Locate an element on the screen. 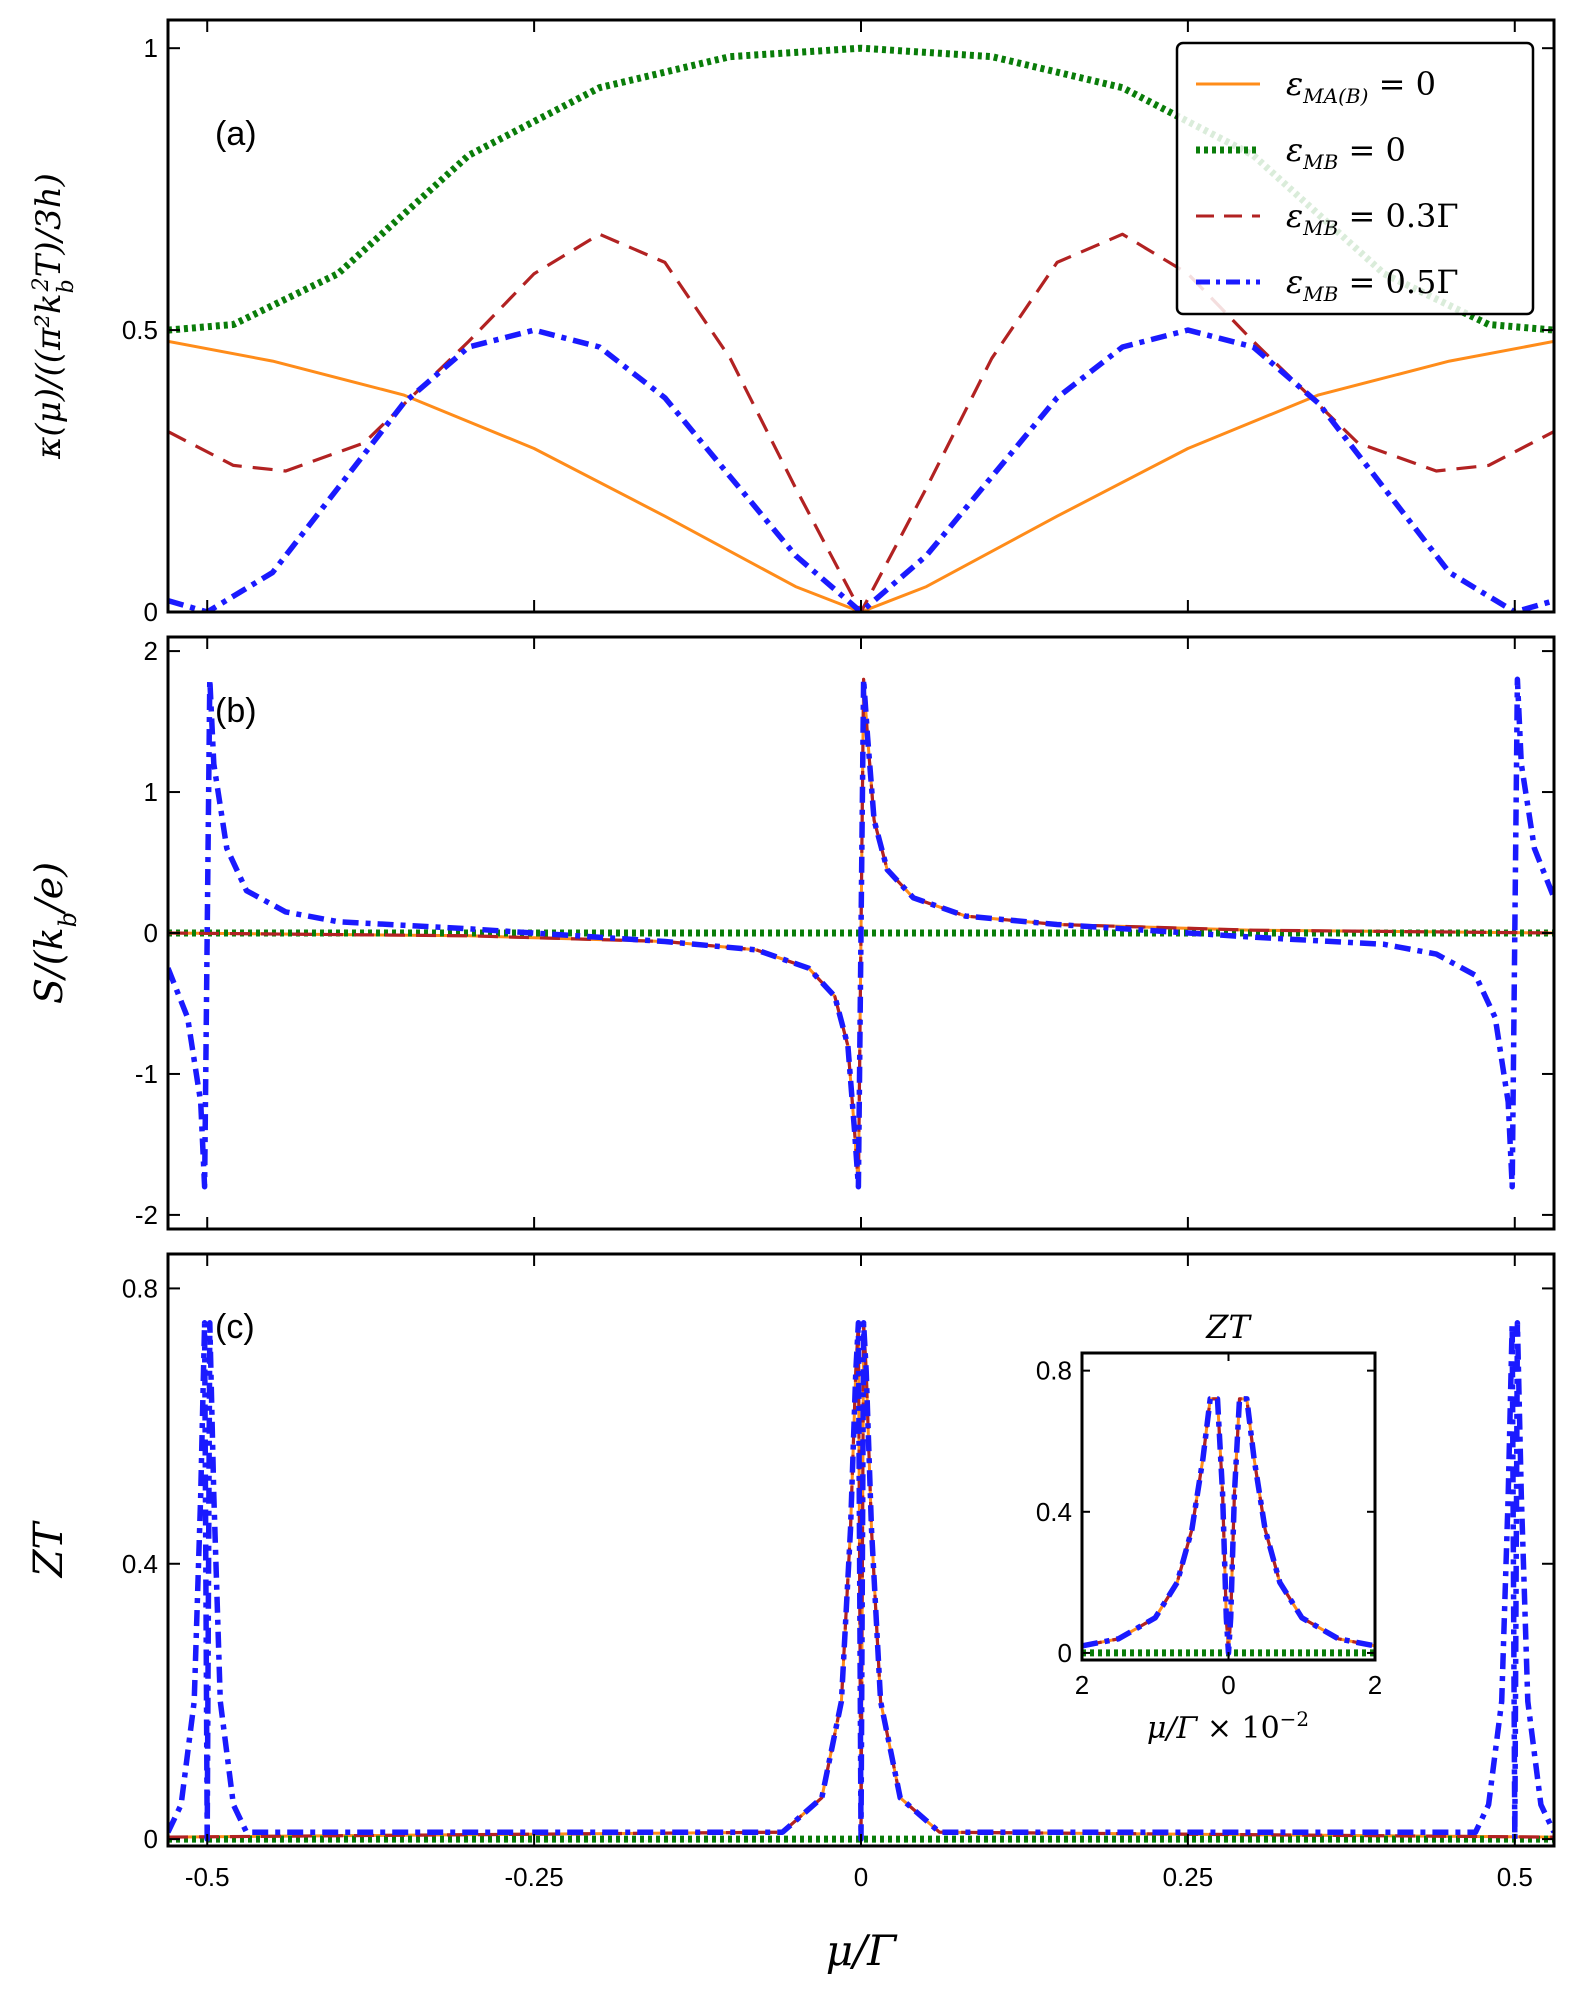 This screenshot has height=1997, width=1579. panel-c-xtick-label: 0.25 is located at coordinates (1188, 1877).